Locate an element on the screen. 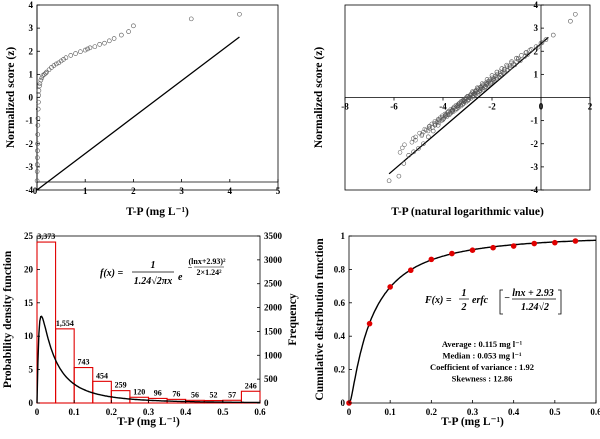  y2-tick-label: 2000 is located at coordinates (273, 308).